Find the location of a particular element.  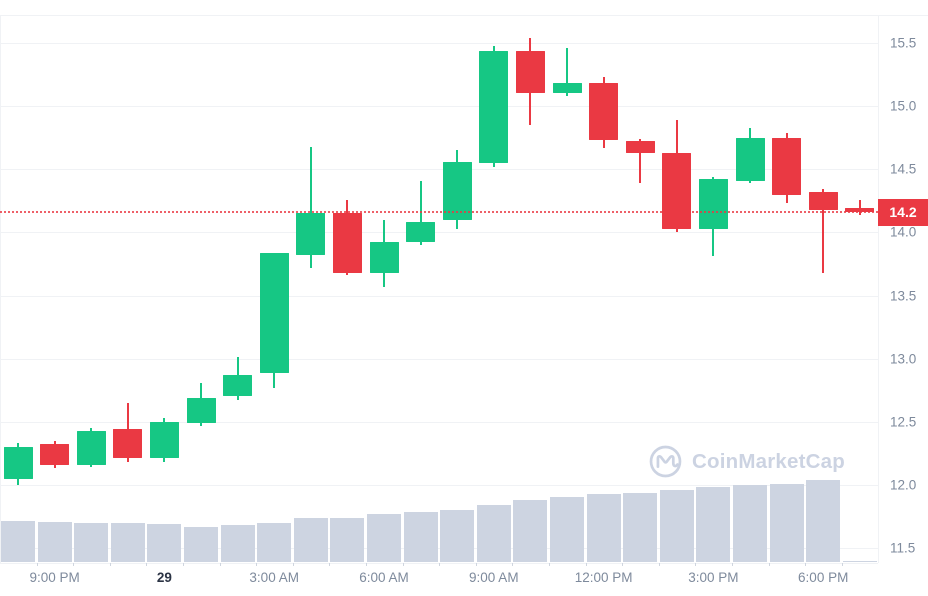

time-axis-label: 3:00 PM is located at coordinates (713, 577).